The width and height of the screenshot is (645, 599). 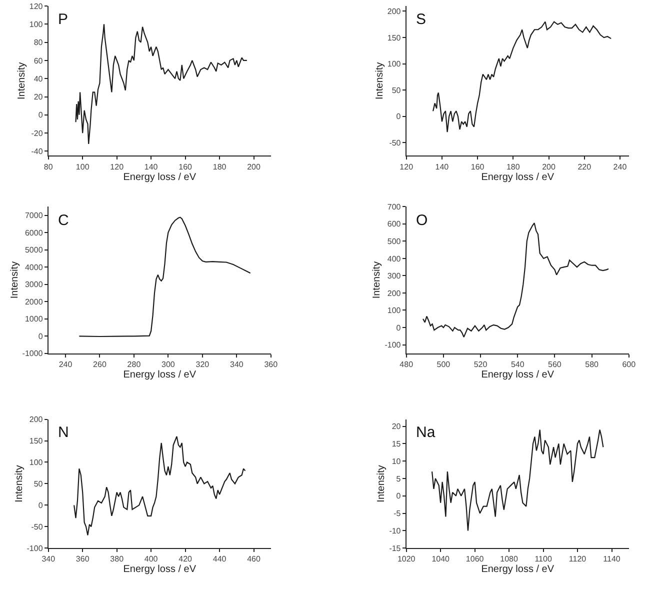 I want to click on x-tick-label: 260, so click(x=100, y=365).